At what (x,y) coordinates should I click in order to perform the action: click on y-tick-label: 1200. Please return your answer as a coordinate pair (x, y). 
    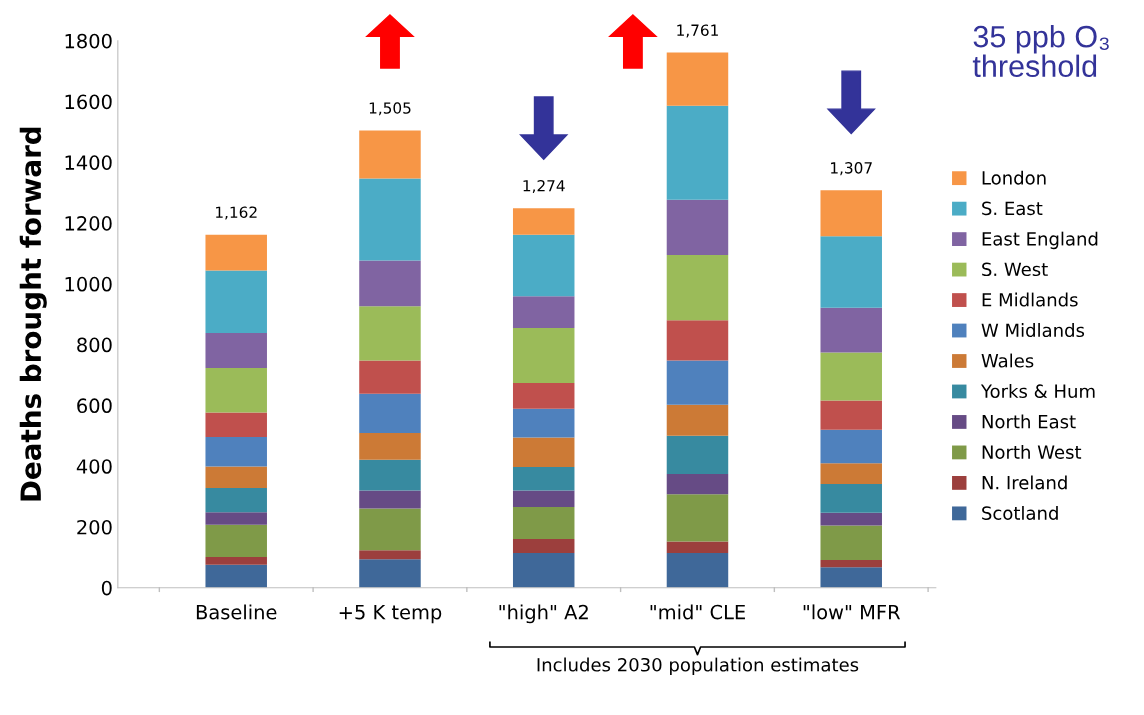
    Looking at the image, I should click on (88, 223).